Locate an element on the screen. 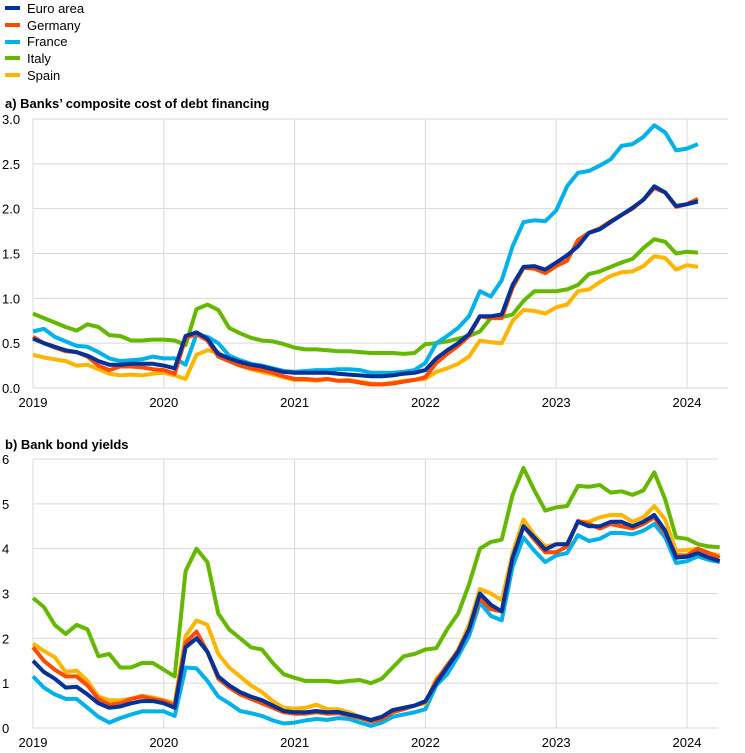 This screenshot has width=745, height=753. y-tick-label: 3 is located at coordinates (5, 594).